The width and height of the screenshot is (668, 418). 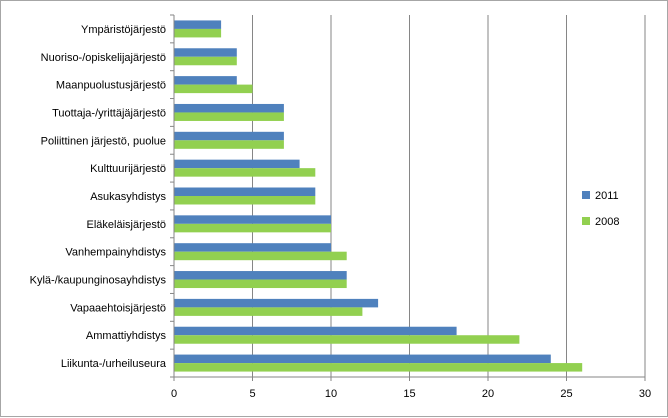 What do you see at coordinates (645, 394) in the screenshot?
I see `x-tick-label: 30` at bounding box center [645, 394].